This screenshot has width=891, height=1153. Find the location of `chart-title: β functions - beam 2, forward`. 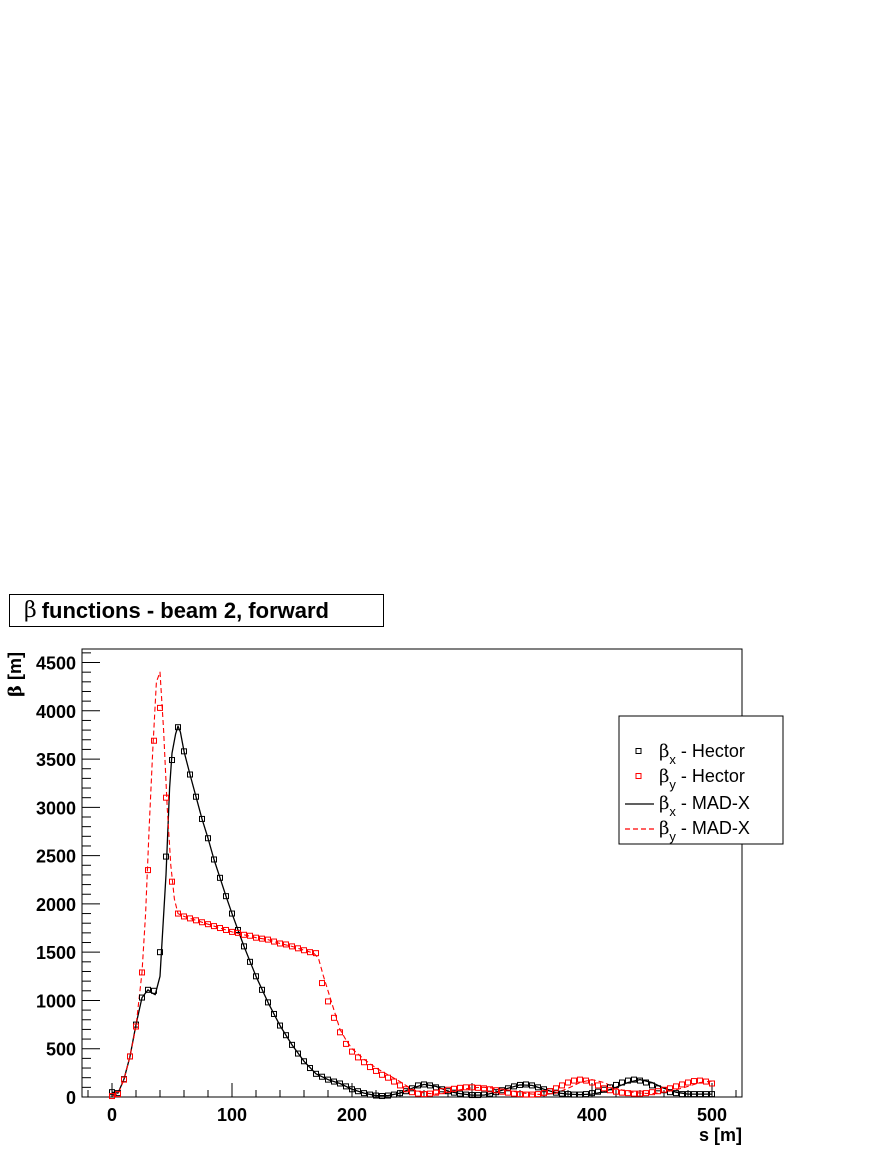

chart-title: β functions - beam 2, forward is located at coordinates (196, 610).